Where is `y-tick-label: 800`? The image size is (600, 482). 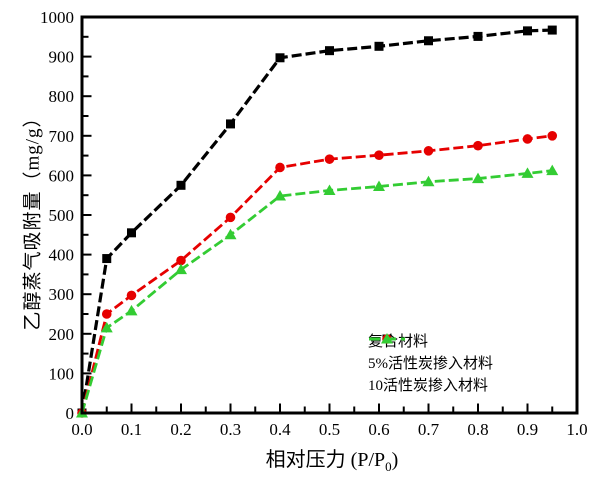 y-tick-label: 800 is located at coordinates (62, 96).